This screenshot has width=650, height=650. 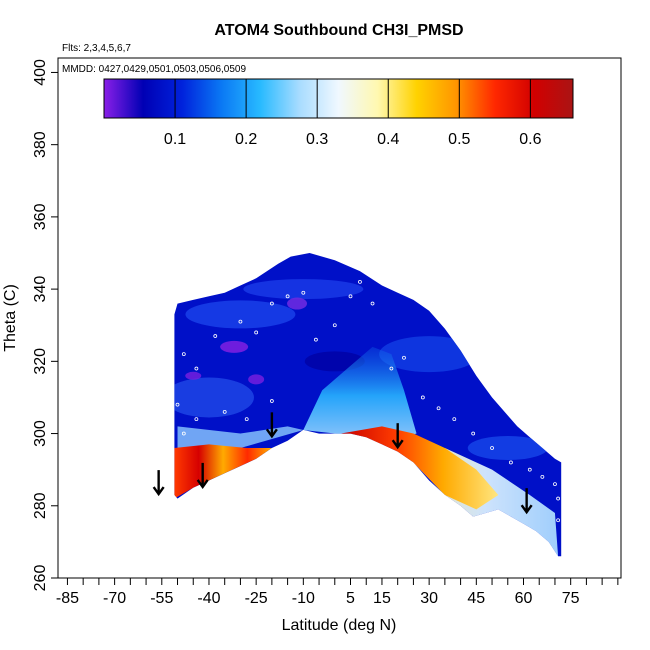 I want to click on x-tick-label: 15, so click(x=382, y=598).